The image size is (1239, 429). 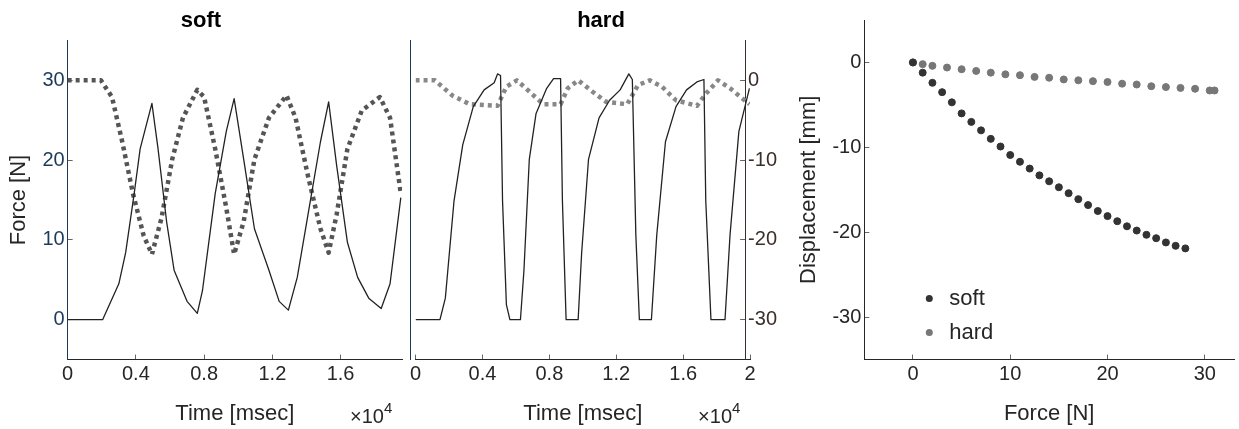 What do you see at coordinates (847, 230) in the screenshot?
I see `y-tick-label: -20` at bounding box center [847, 230].